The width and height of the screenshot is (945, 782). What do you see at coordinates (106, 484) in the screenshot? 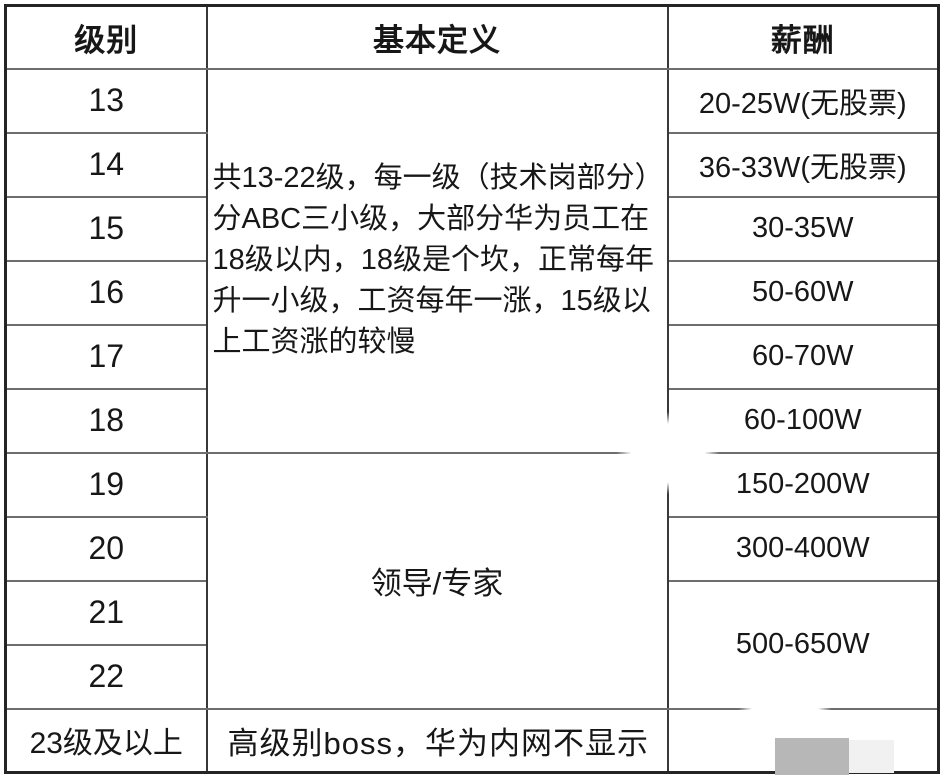
I see `level-cell-19: 19` at bounding box center [106, 484].